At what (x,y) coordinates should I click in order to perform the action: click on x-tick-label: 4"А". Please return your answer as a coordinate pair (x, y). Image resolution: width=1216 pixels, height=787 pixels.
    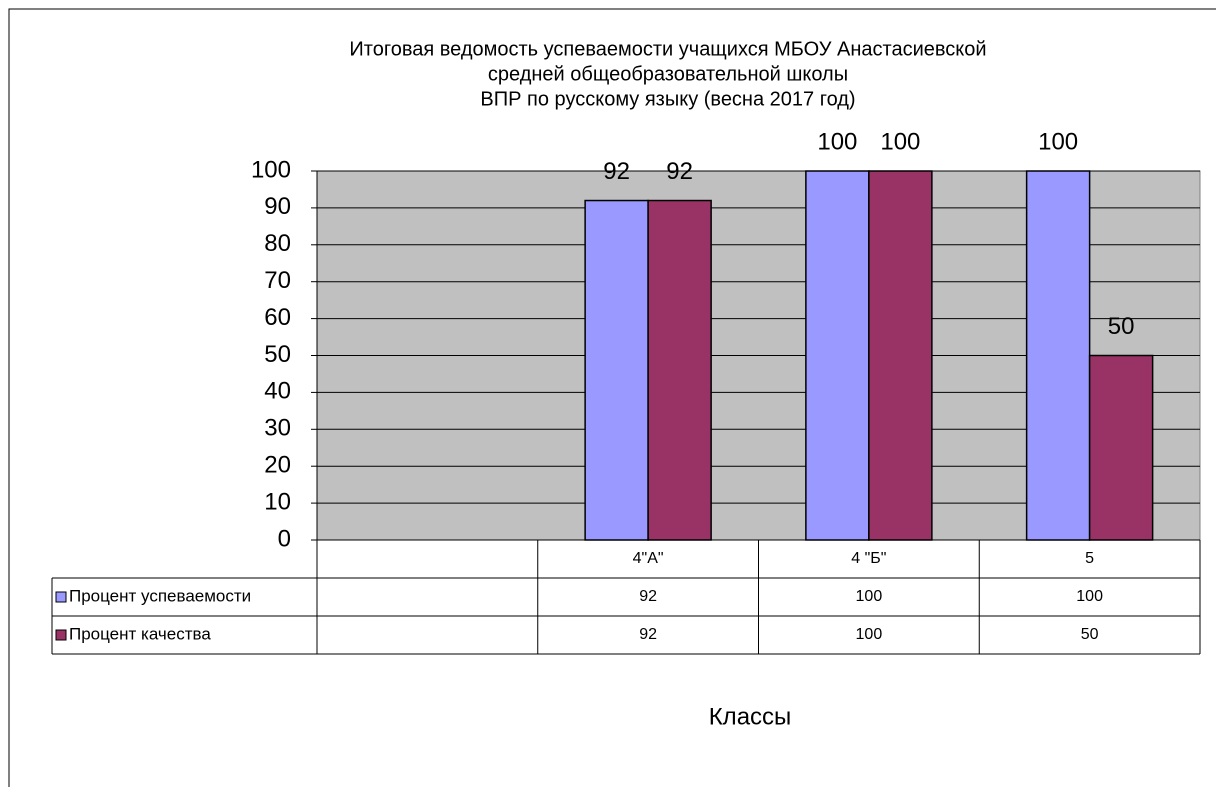
    Looking at the image, I should click on (648, 558).